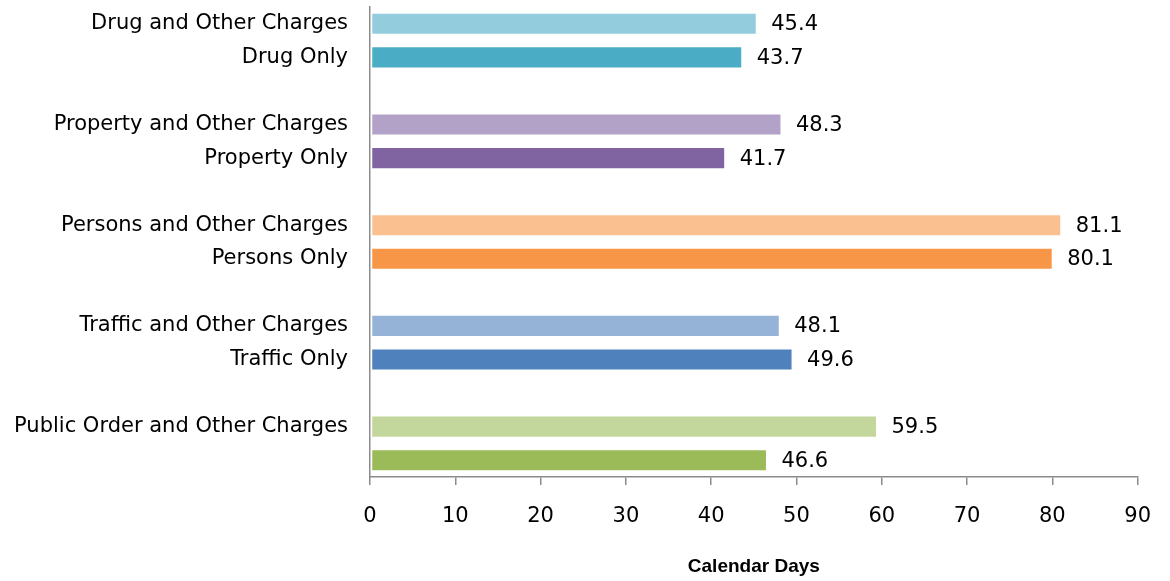 The height and width of the screenshot is (581, 1170). What do you see at coordinates (455, 515) in the screenshot?
I see `x-tick-label: 10` at bounding box center [455, 515].